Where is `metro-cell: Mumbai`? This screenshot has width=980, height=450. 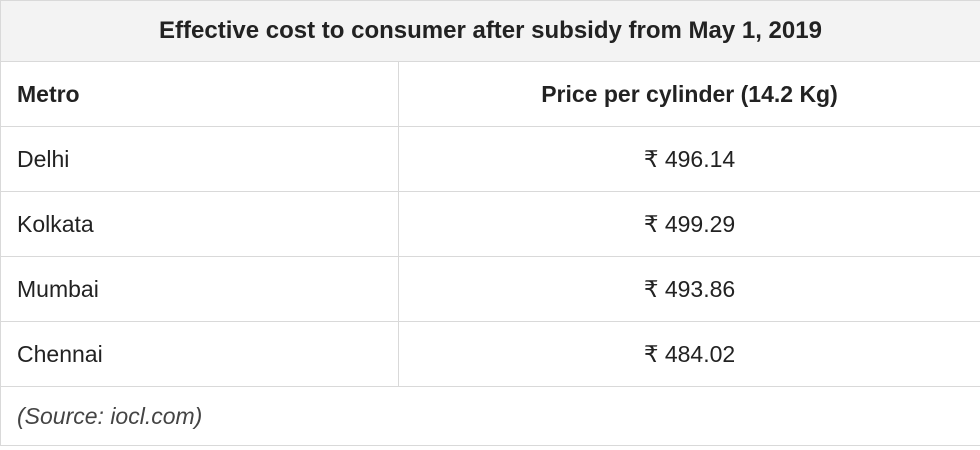 metro-cell: Mumbai is located at coordinates (199, 289).